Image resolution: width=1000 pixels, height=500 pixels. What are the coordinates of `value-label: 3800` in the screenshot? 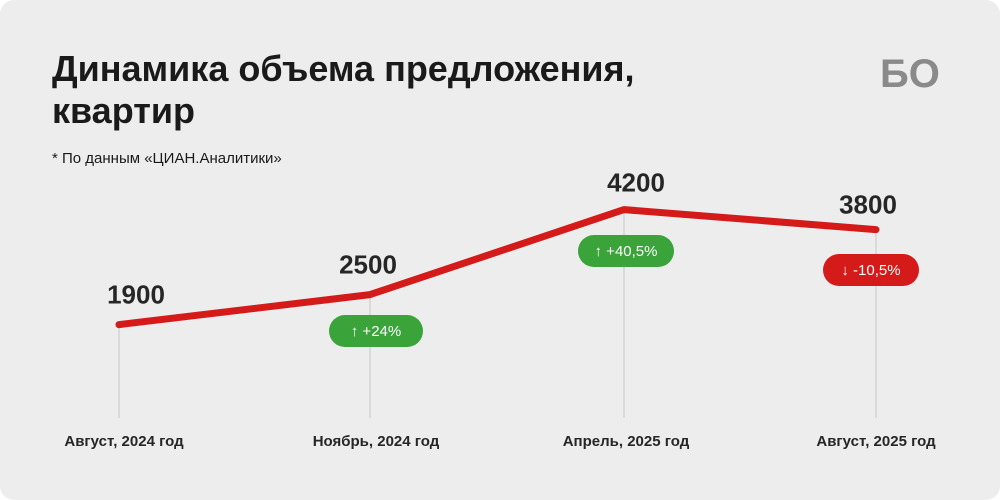 It's located at (868, 205).